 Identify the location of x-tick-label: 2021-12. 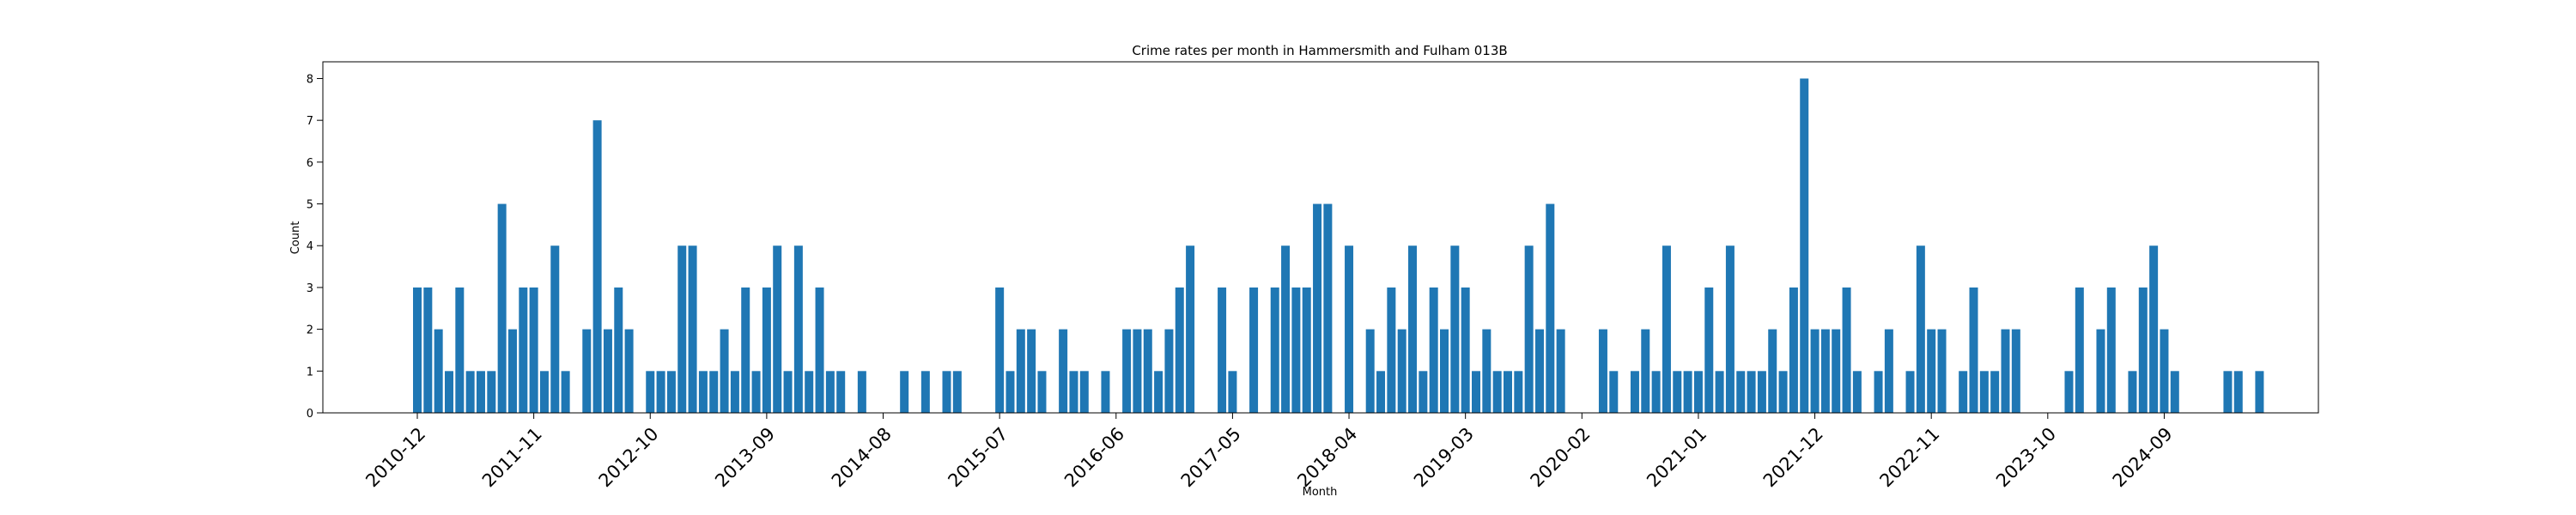
(1793, 457).